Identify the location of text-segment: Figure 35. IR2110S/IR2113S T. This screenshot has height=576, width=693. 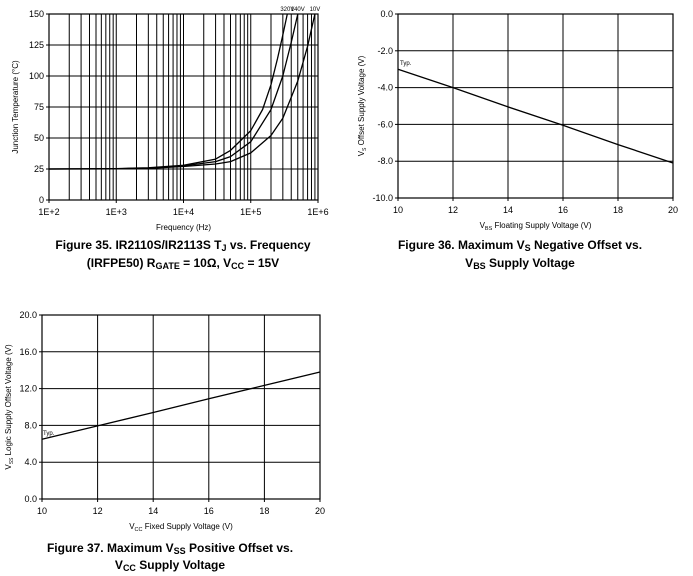
(138, 245).